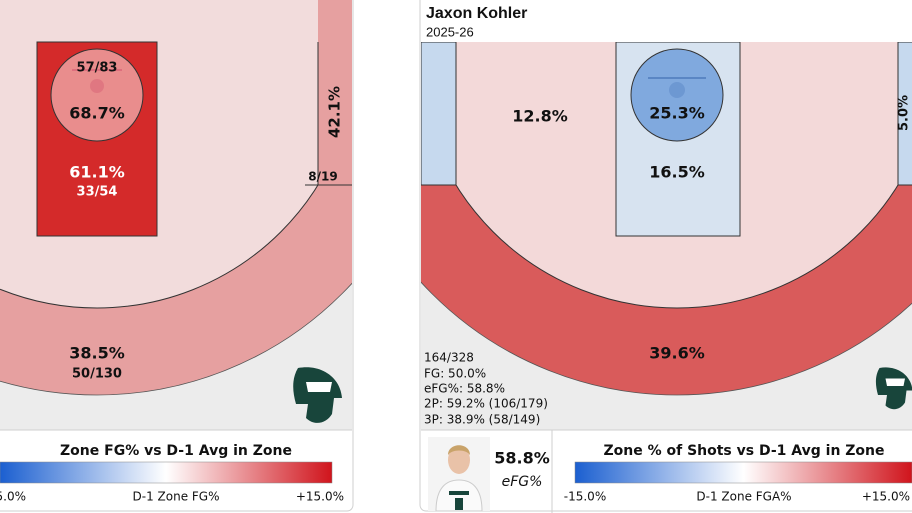 The image size is (912, 513). I want to click on stat-line: 2P: 59.2% (106/179), so click(486, 404).